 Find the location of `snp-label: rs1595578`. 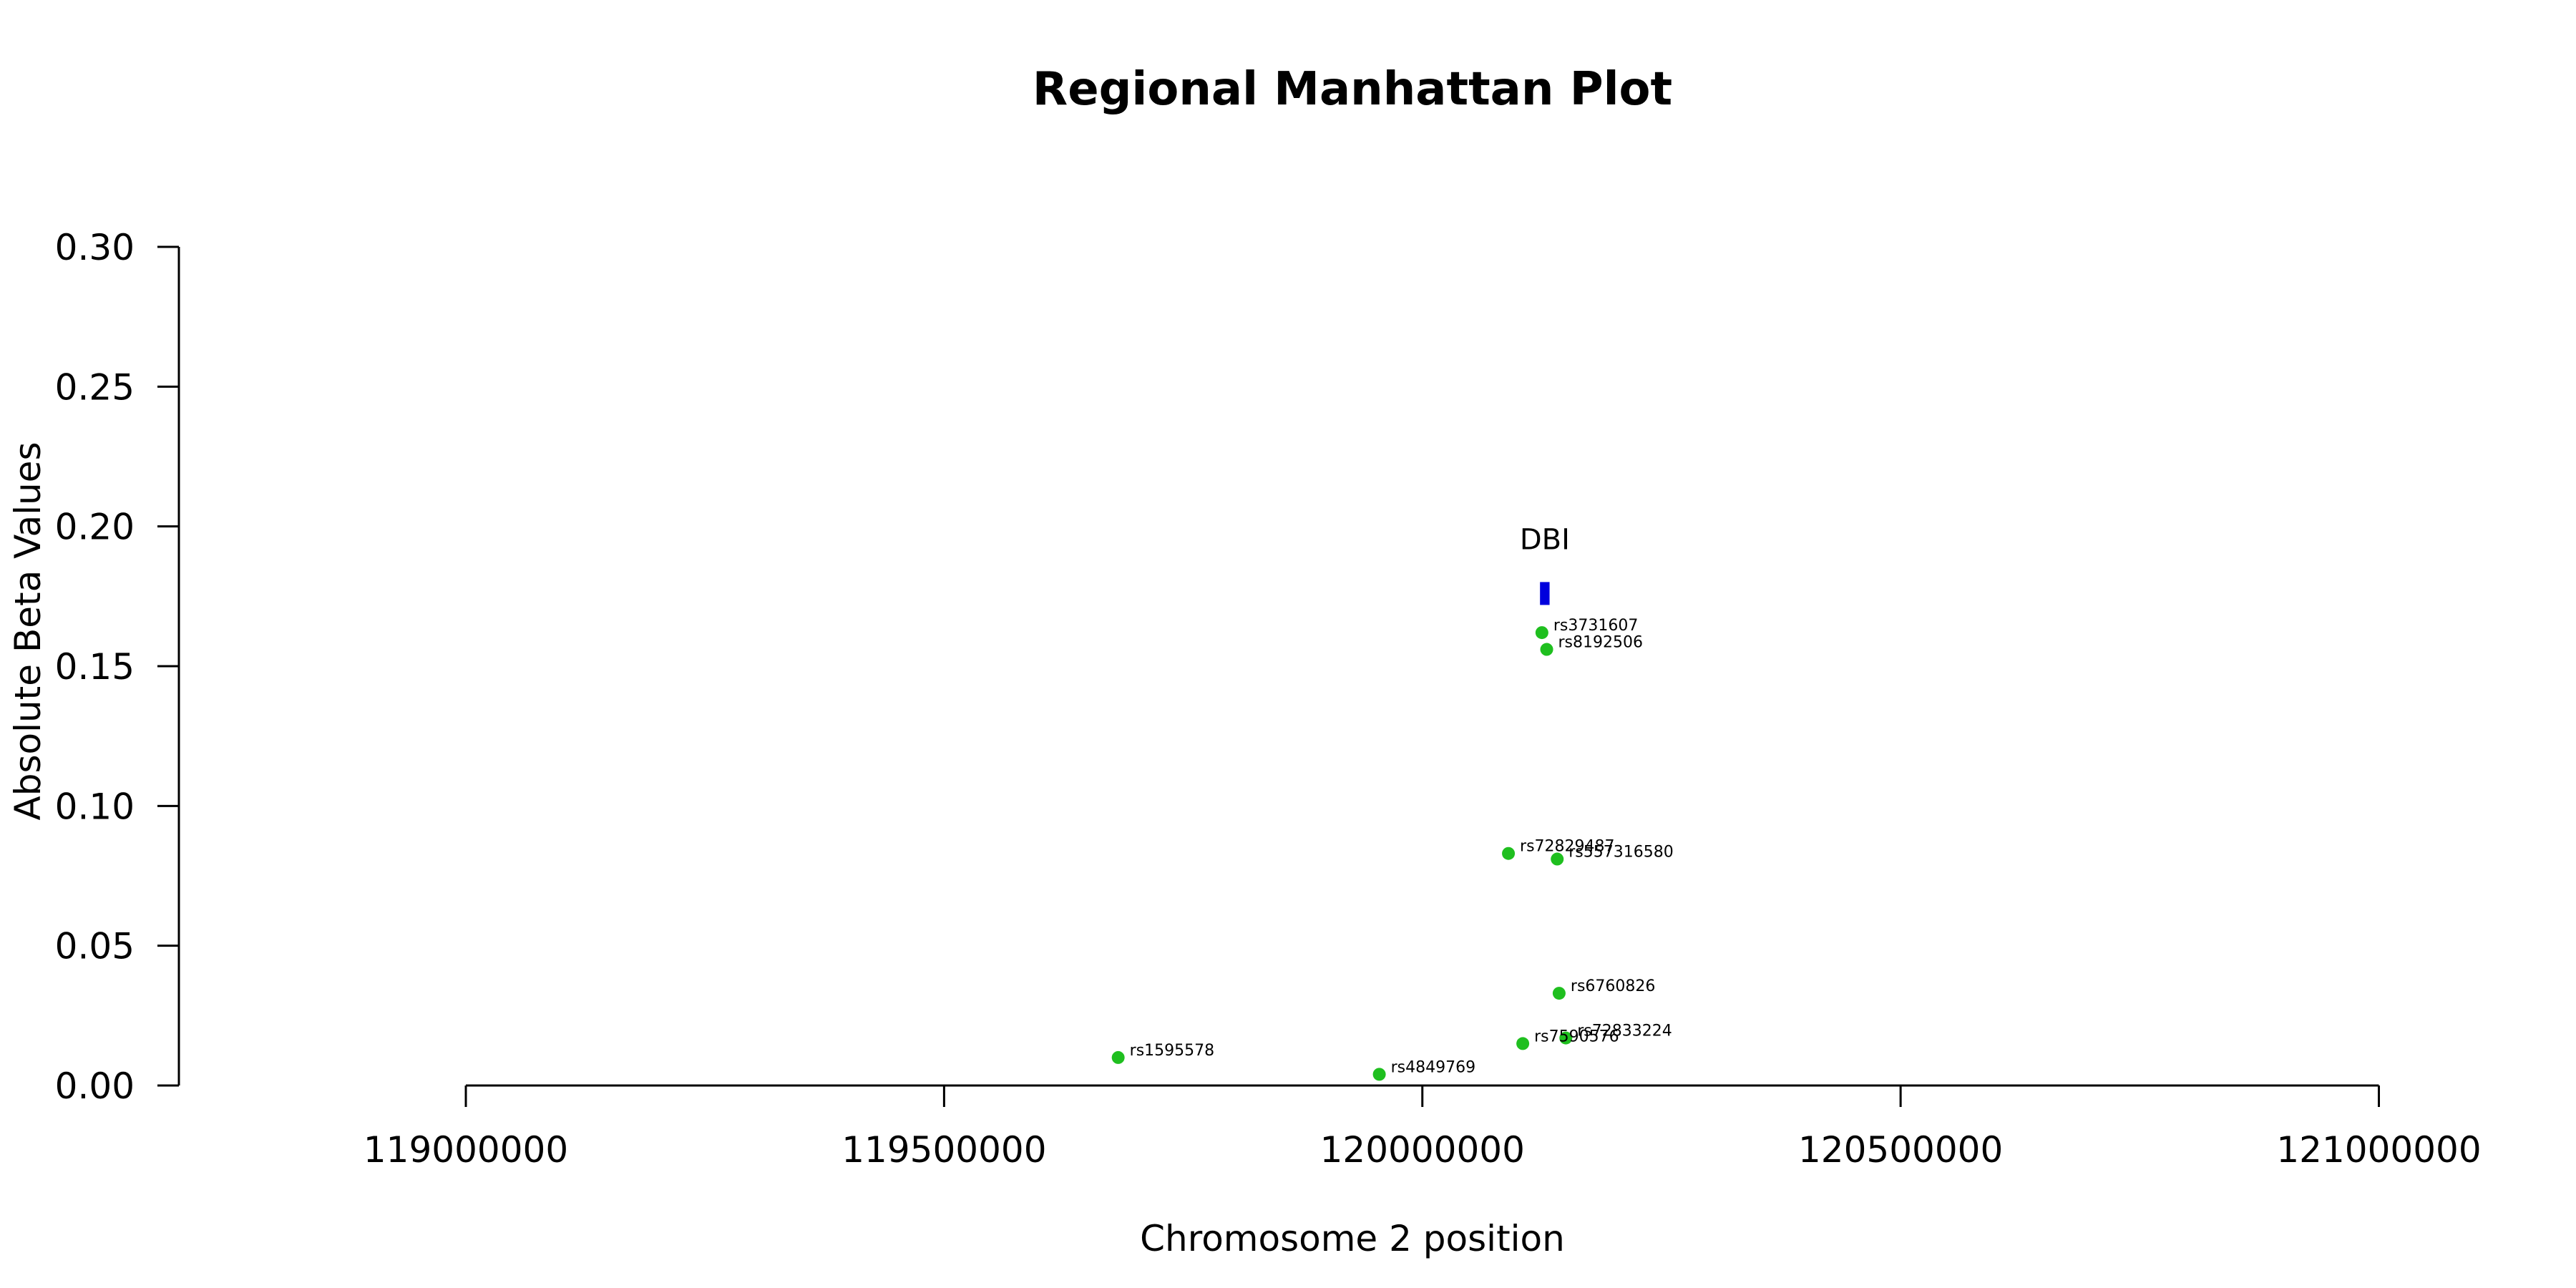

snp-label: rs1595578 is located at coordinates (1172, 1051).